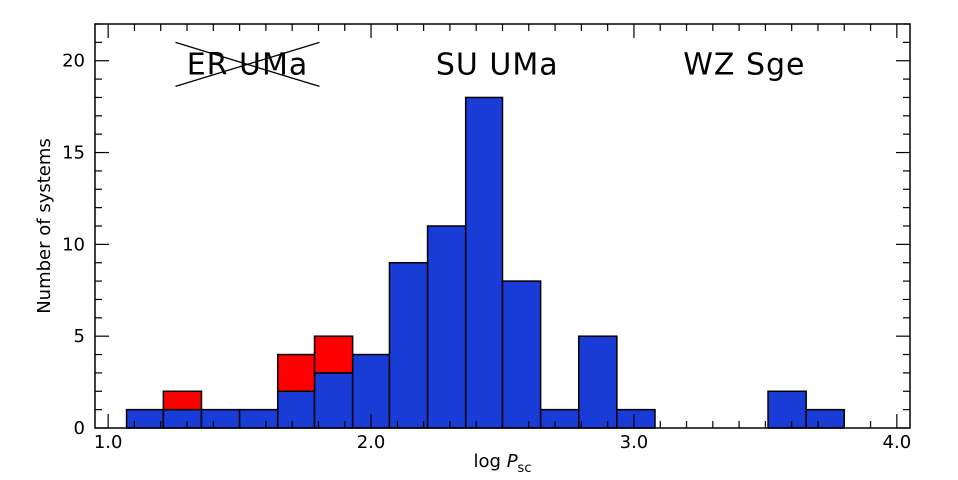 Image resolution: width=958 pixels, height=480 pixels. Describe the element at coordinates (73, 153) in the screenshot. I see `y-tick-label: 15` at that location.